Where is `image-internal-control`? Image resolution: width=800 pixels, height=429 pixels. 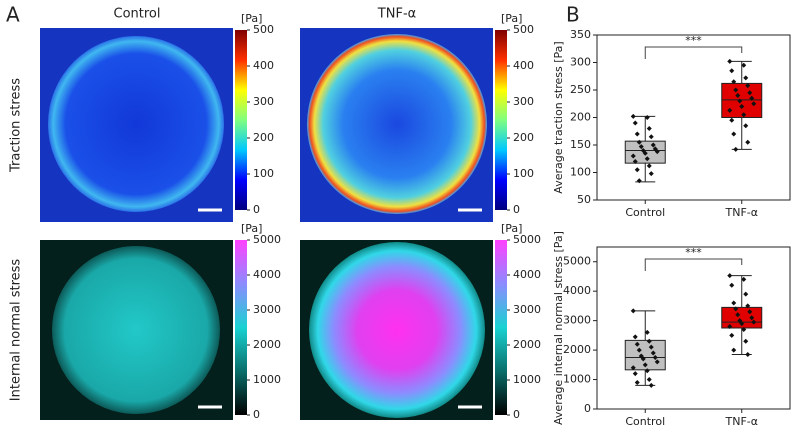
image-internal-control is located at coordinates (136, 330).